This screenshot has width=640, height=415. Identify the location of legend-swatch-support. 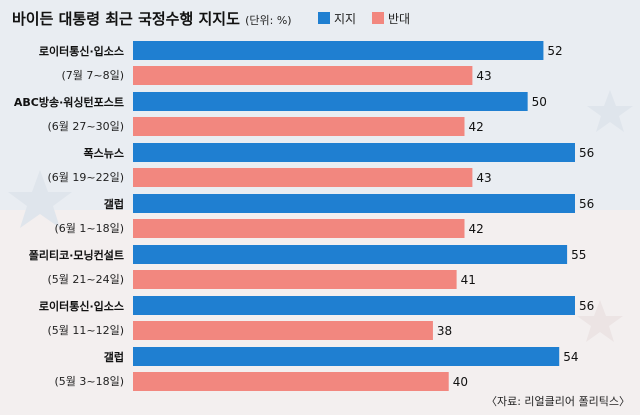
(324, 18).